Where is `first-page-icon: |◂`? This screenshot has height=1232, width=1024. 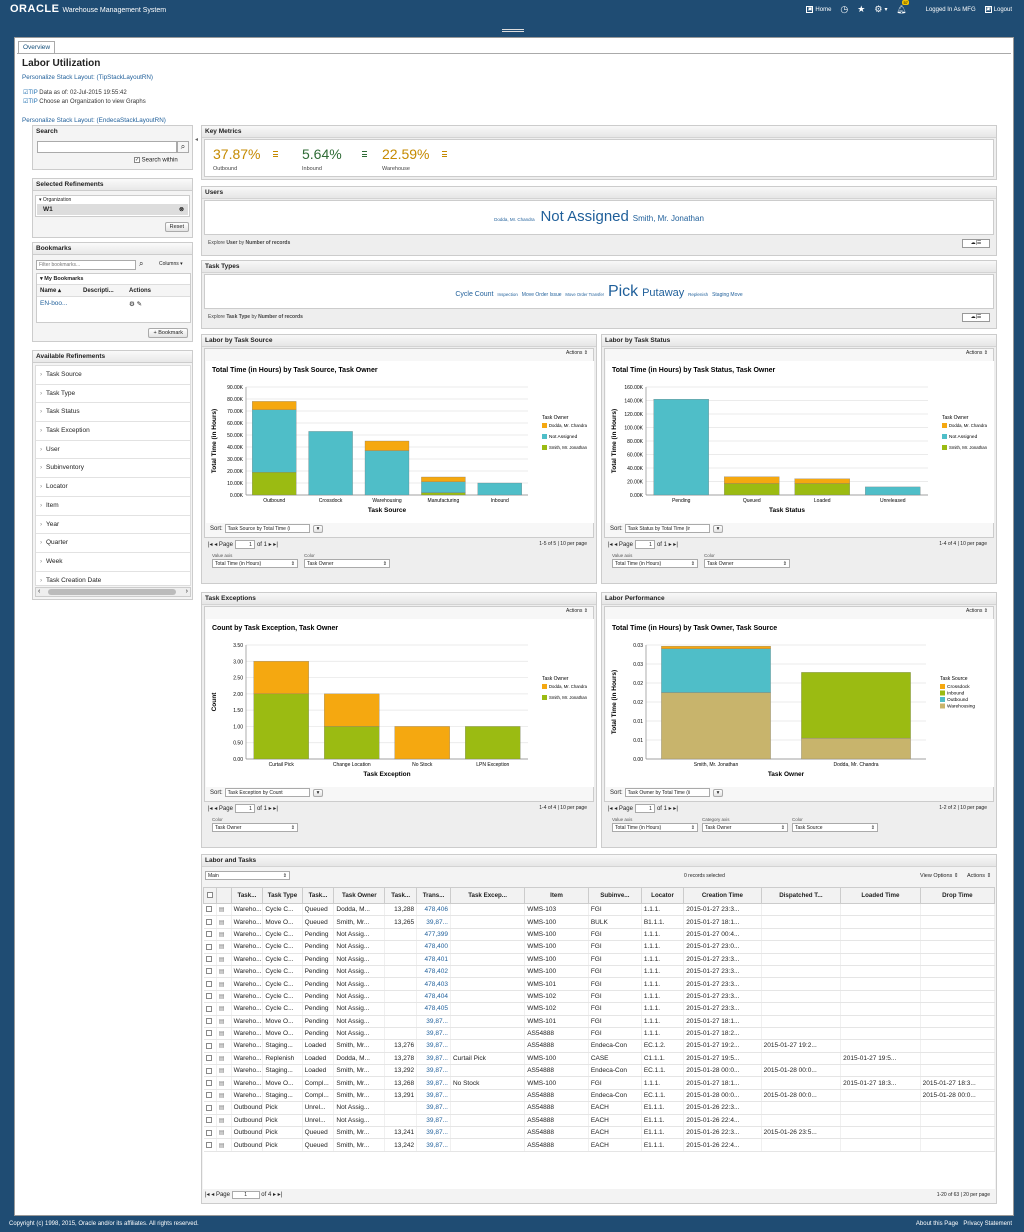
first-page-icon: |◂ is located at coordinates (207, 1195).